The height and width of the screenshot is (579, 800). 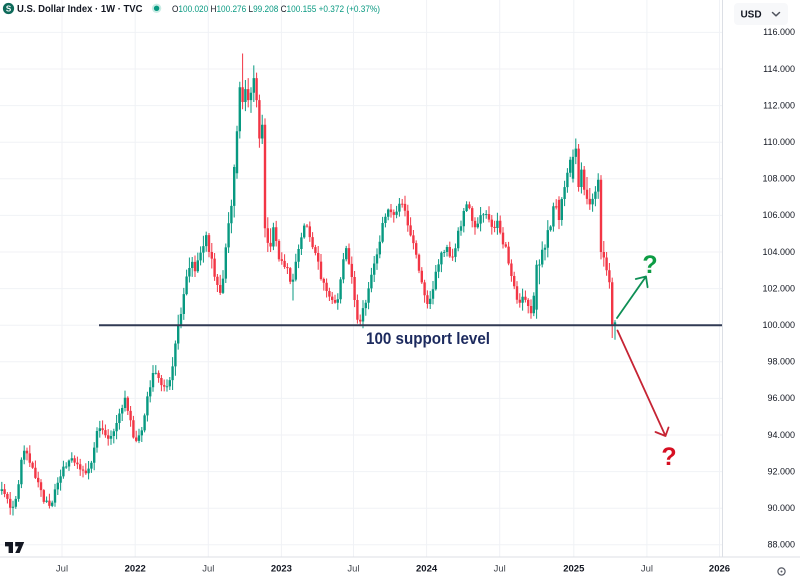 What do you see at coordinates (135, 569) in the screenshot?
I see `svg-text: 2022` at bounding box center [135, 569].